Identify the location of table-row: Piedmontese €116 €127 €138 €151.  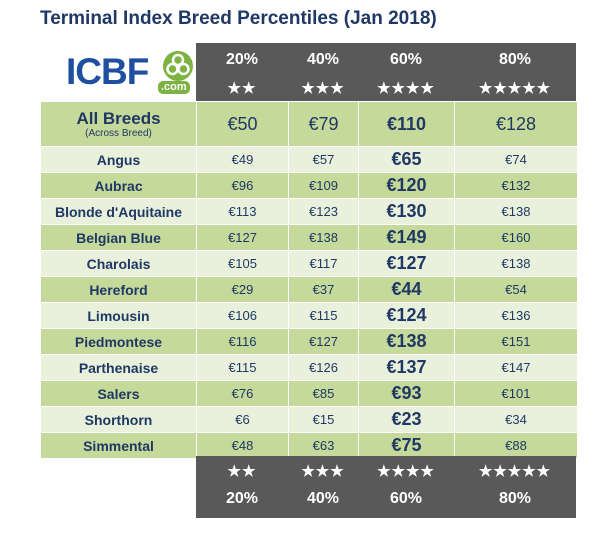
(309, 341).